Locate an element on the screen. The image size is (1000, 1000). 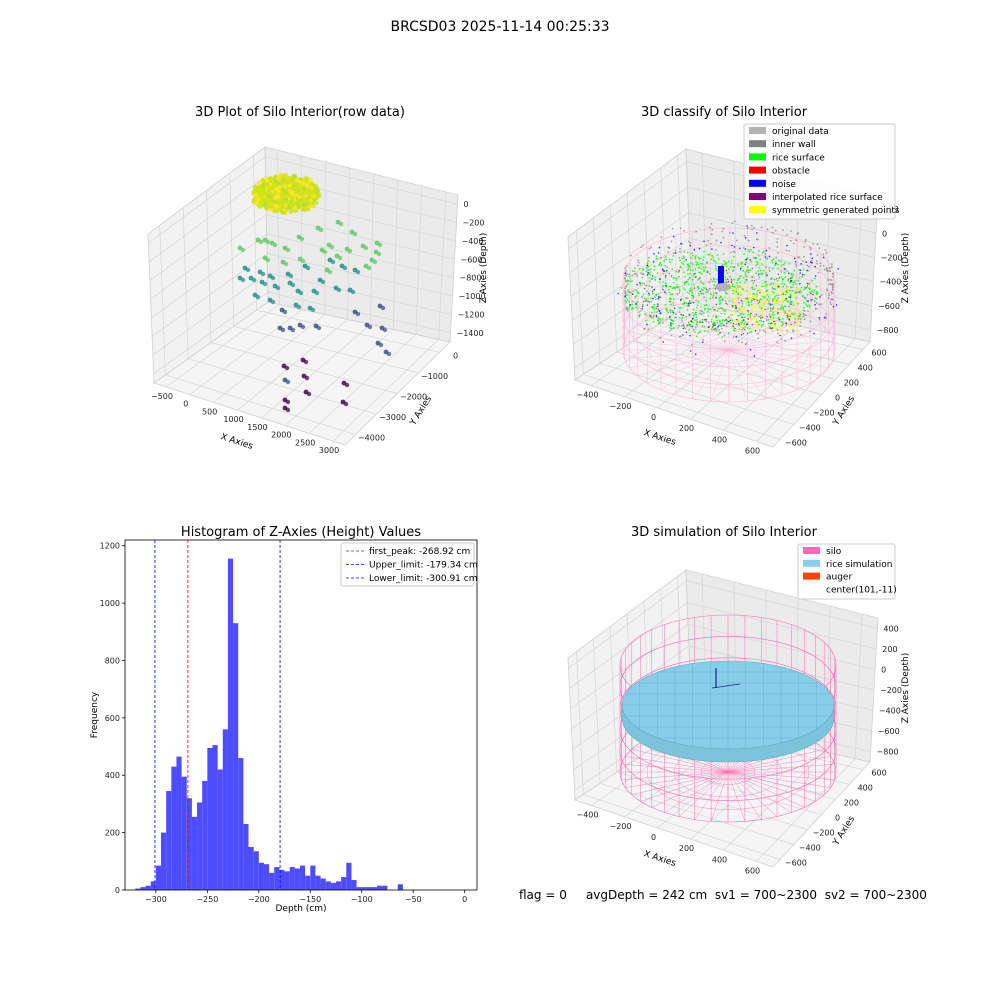
legend-swatch is located at coordinates (757, 196).